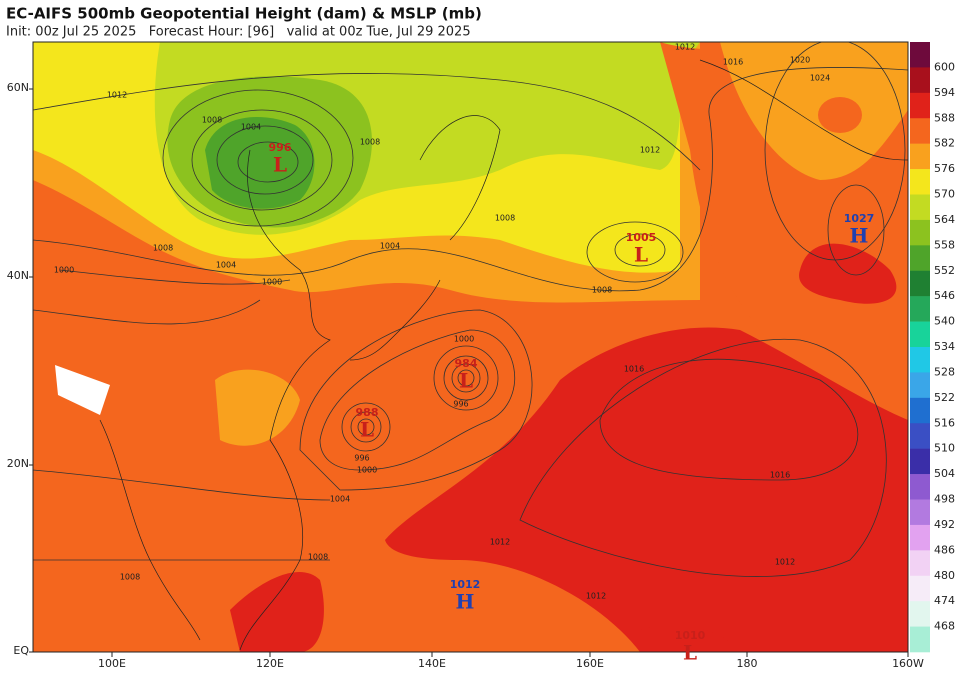 This screenshot has width=960, height=676. What do you see at coordinates (944, 600) in the screenshot?
I see `colorbar-label: 474` at bounding box center [944, 600].